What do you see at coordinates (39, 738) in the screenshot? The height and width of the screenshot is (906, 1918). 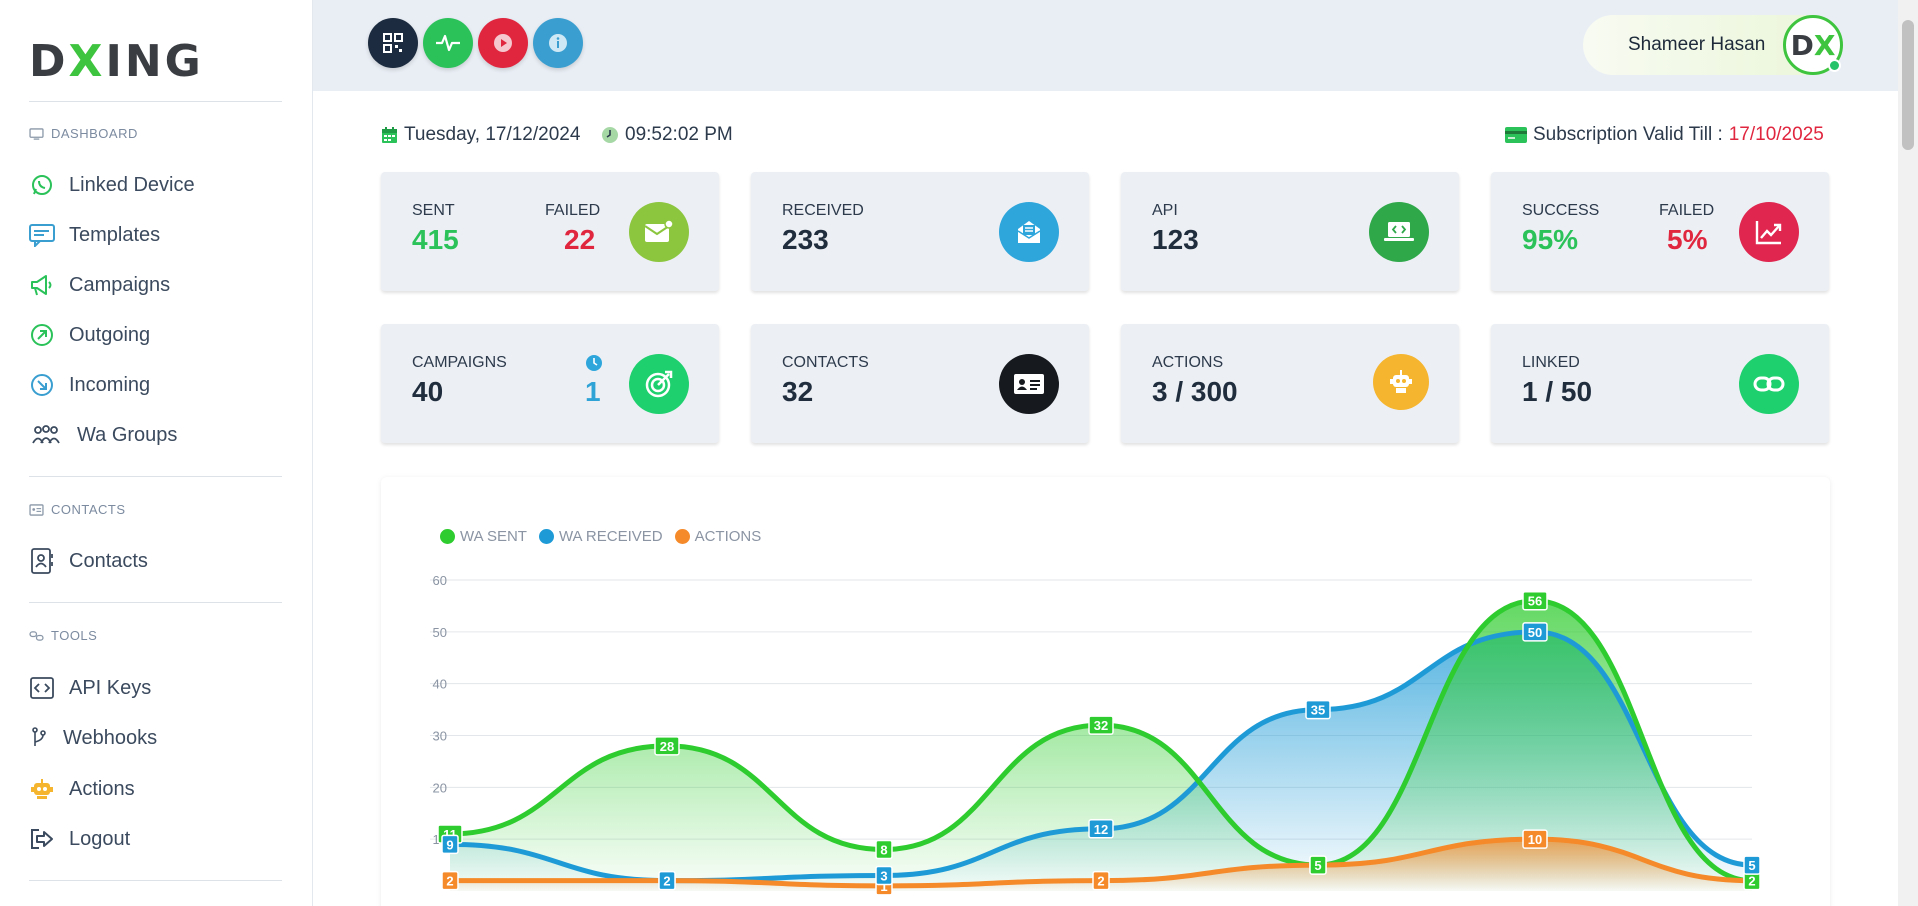 I see `branch-icon` at bounding box center [39, 738].